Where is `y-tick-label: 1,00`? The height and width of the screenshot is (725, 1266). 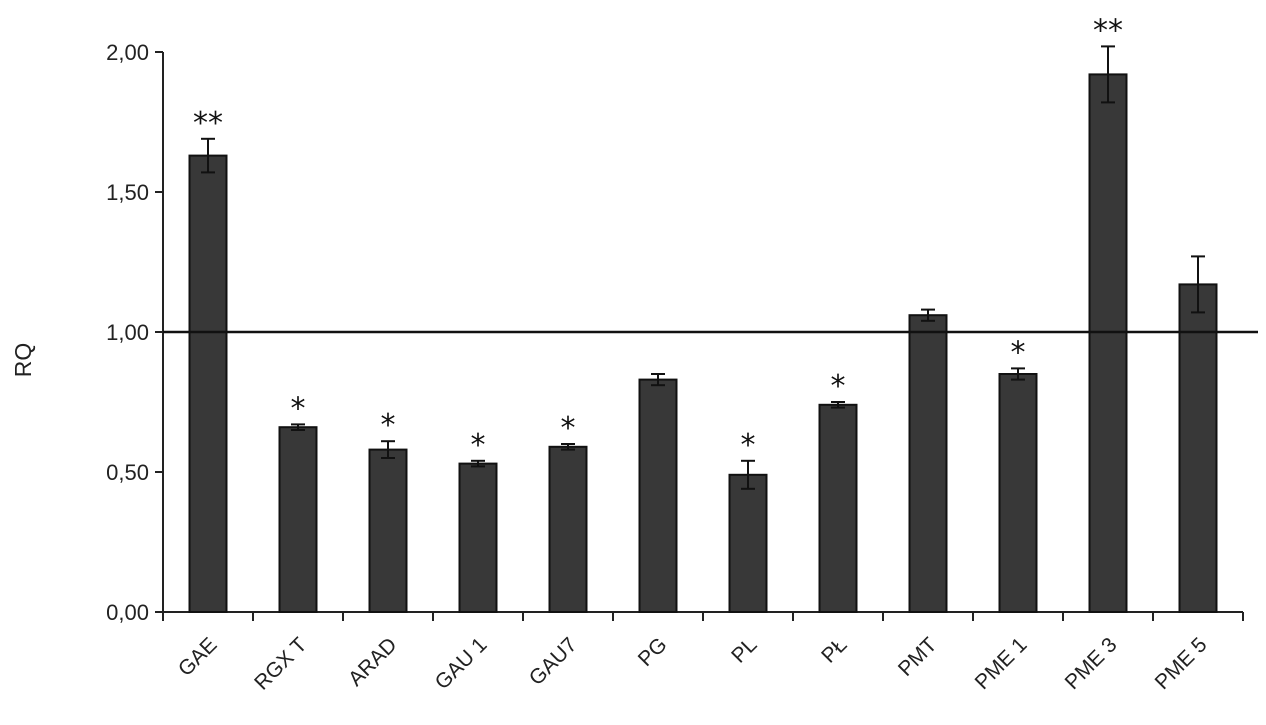
y-tick-label: 1,00 is located at coordinates (127, 332).